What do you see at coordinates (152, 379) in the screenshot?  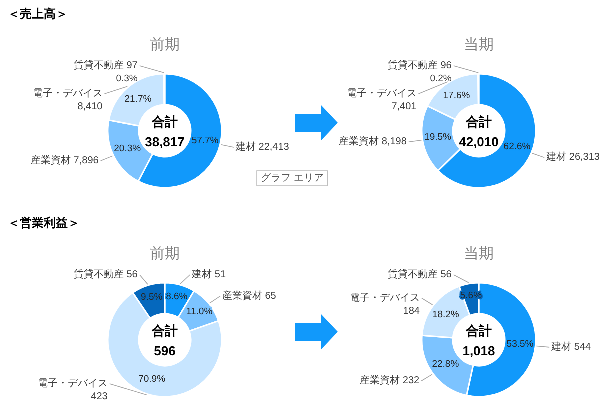 I see `data-label: 70.9%` at bounding box center [152, 379].